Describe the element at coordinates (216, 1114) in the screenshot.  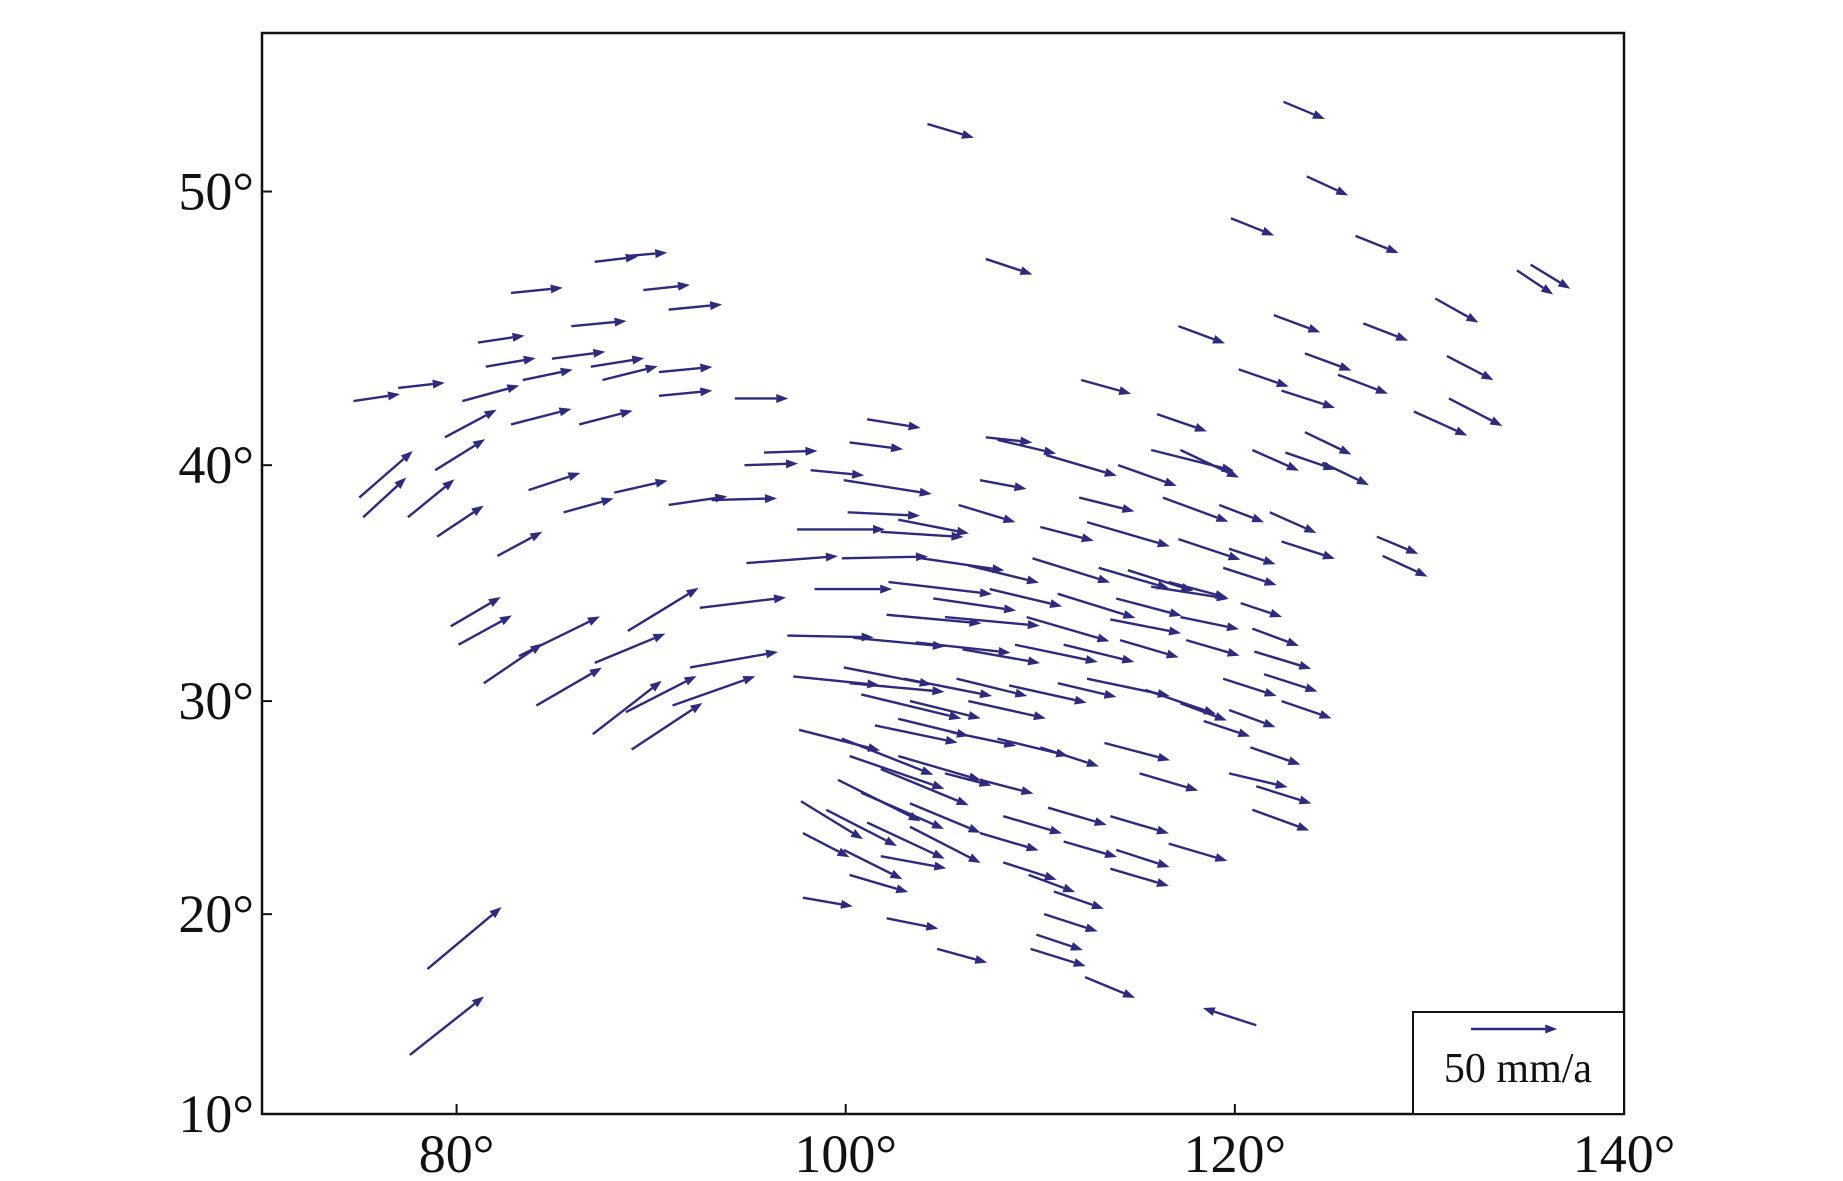
I see `y-tick-label: 10°` at that location.